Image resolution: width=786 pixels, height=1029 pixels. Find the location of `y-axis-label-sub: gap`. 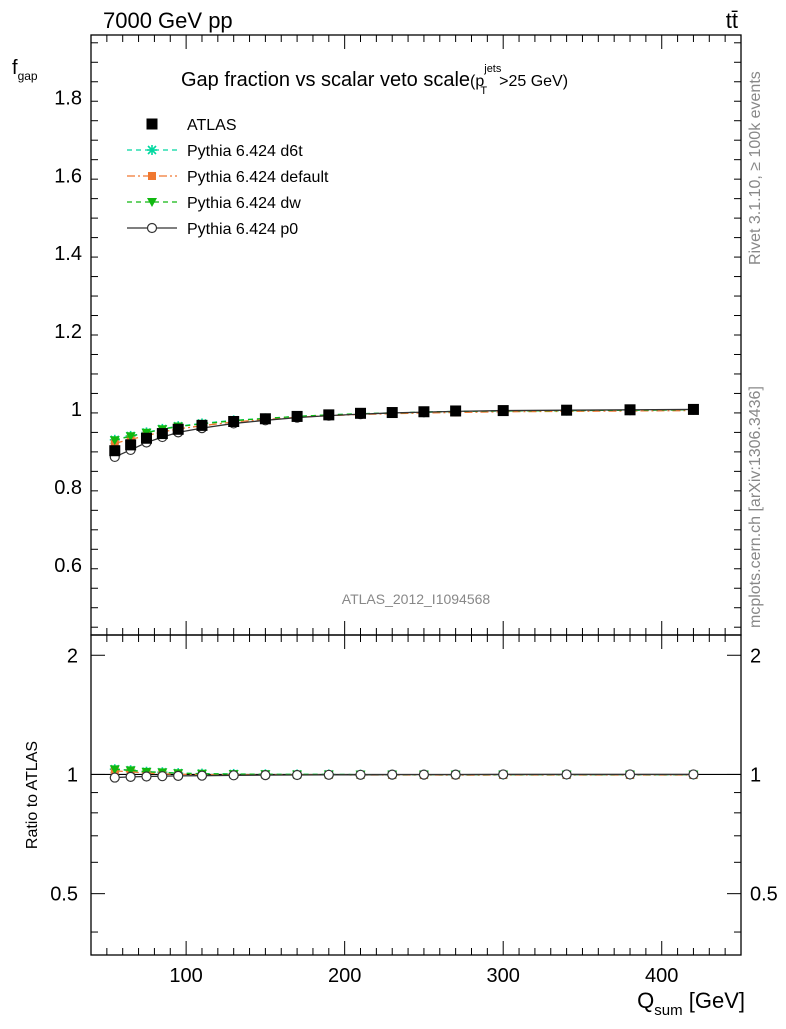

y-axis-label-sub: gap is located at coordinates (28, 76).